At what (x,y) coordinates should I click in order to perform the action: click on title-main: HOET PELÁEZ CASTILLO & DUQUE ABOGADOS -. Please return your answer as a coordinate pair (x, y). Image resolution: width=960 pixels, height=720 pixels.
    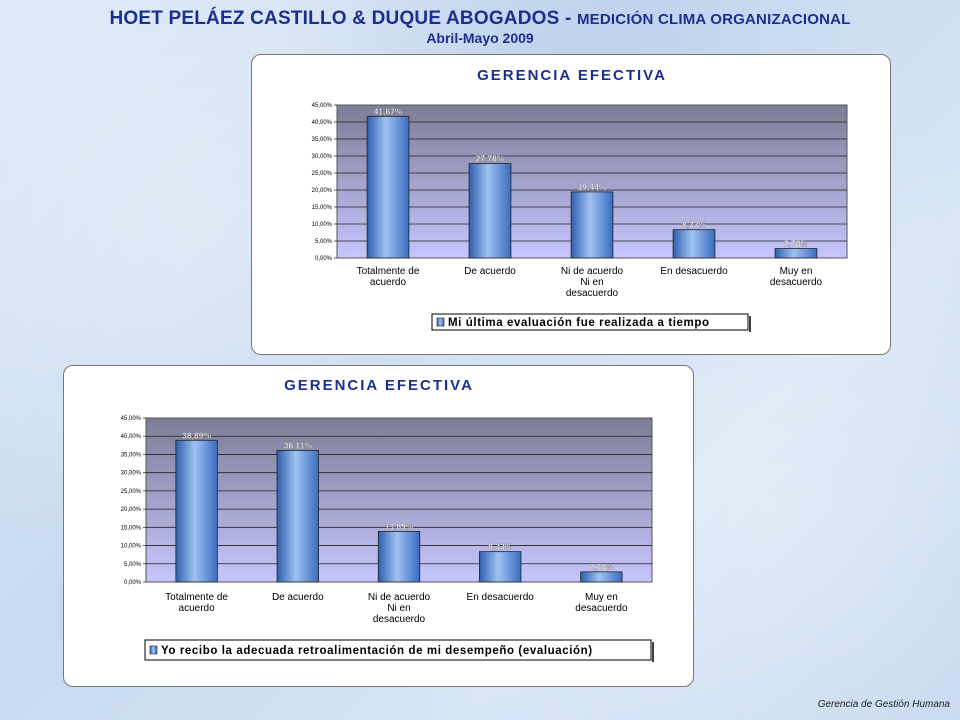
    Looking at the image, I should click on (343, 18).